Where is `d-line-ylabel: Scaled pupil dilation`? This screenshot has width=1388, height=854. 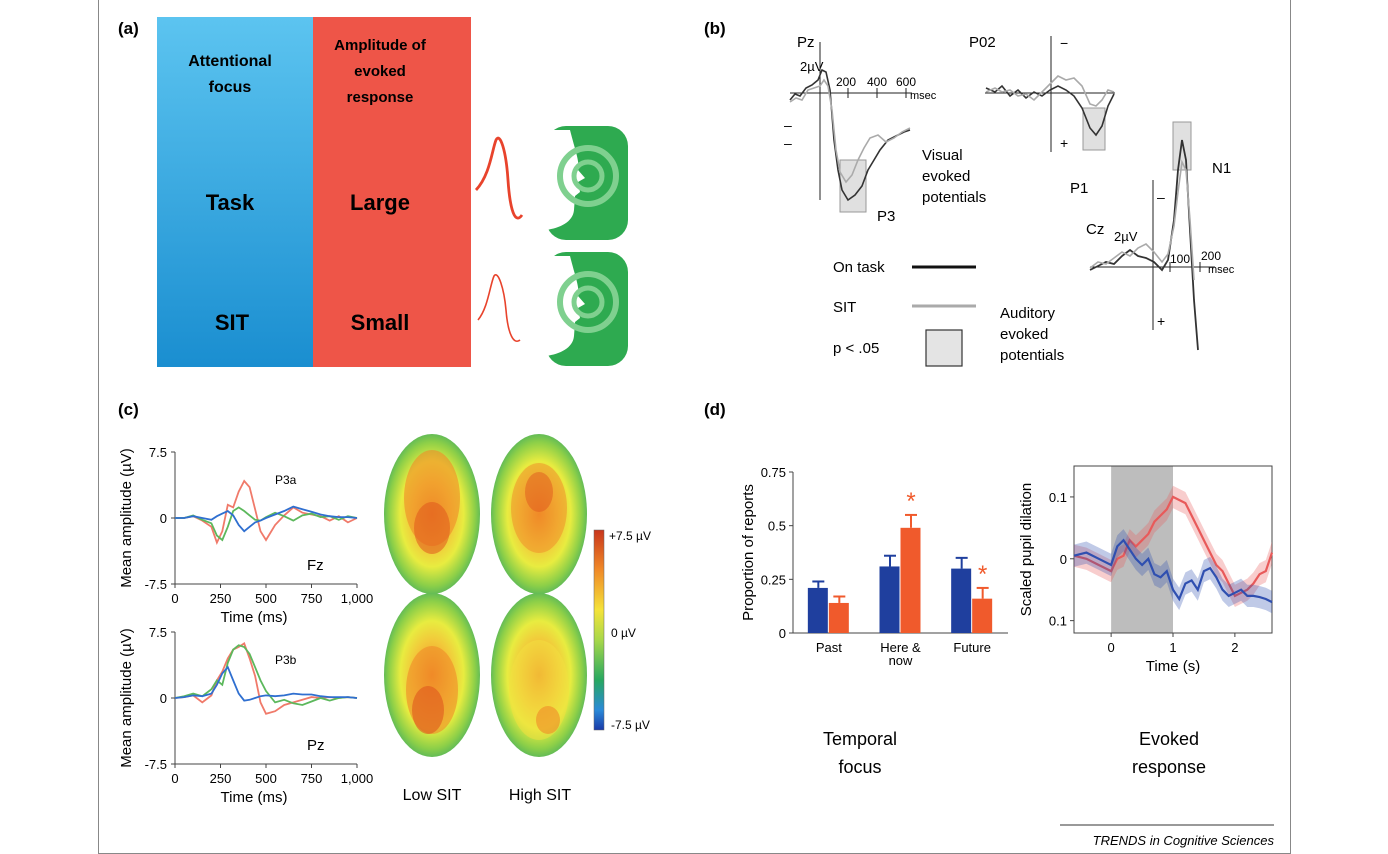 d-line-ylabel: Scaled pupil dilation is located at coordinates (1026, 549).